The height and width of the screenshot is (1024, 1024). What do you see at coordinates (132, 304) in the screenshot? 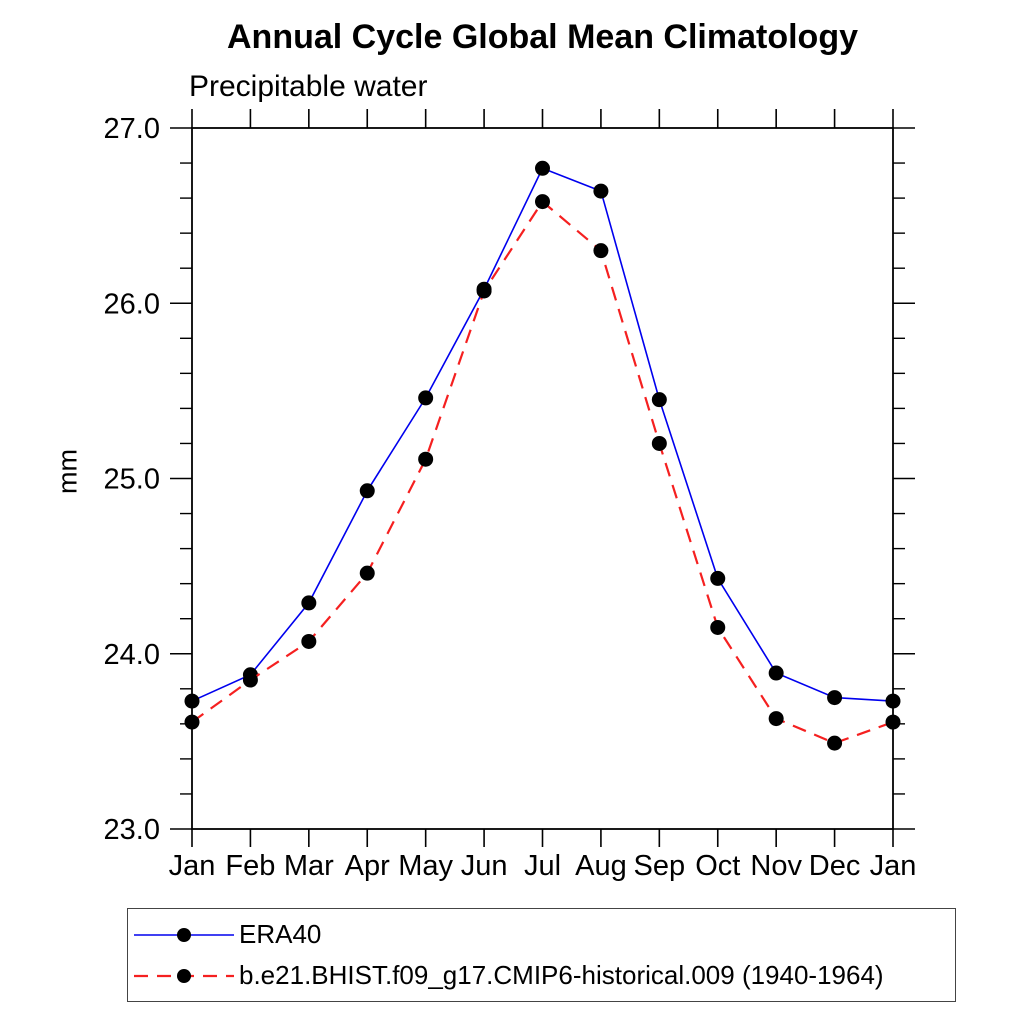
I see `y-tick-label: 26.0` at bounding box center [132, 304].